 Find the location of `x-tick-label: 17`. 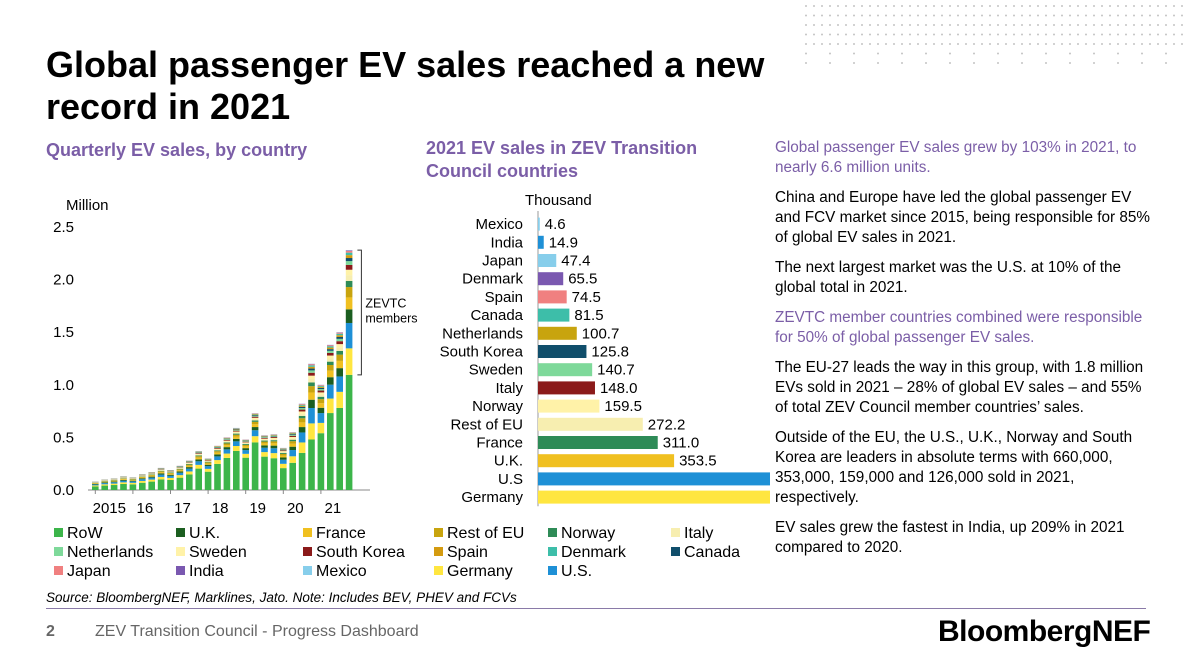

x-tick-label: 17 is located at coordinates (182, 508).